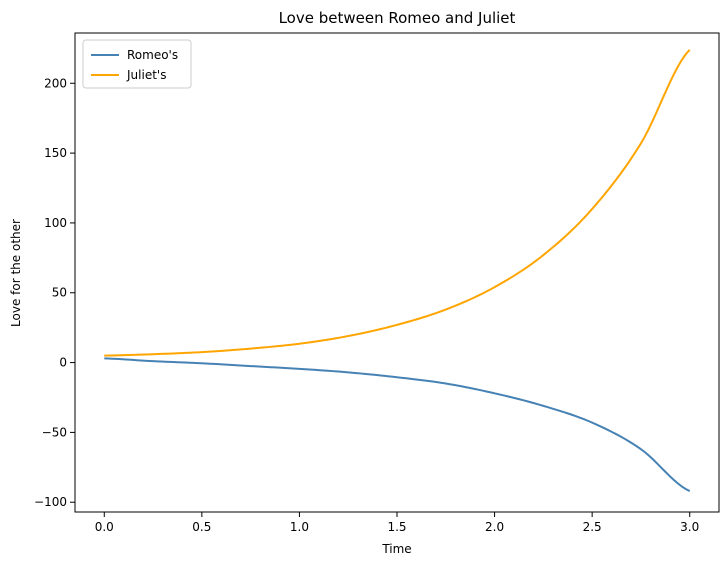  I want to click on y-tick-label: −50, so click(54, 432).